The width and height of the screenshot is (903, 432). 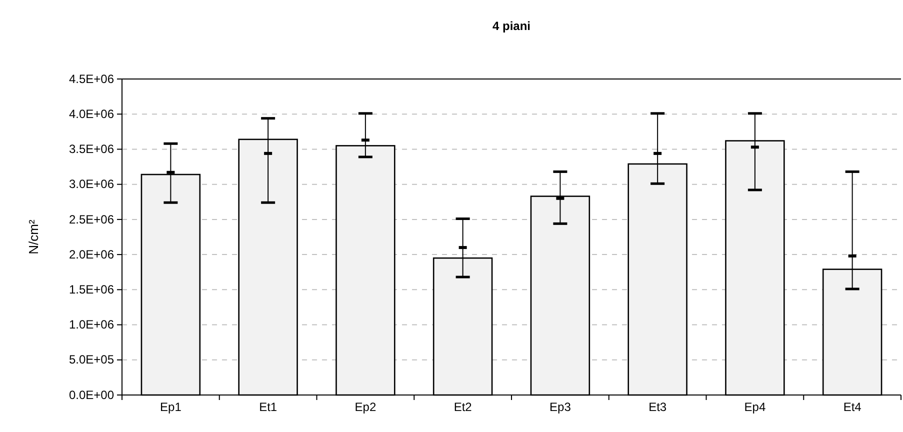 What do you see at coordinates (852, 407) in the screenshot?
I see `x-tick-label: Et4` at bounding box center [852, 407].